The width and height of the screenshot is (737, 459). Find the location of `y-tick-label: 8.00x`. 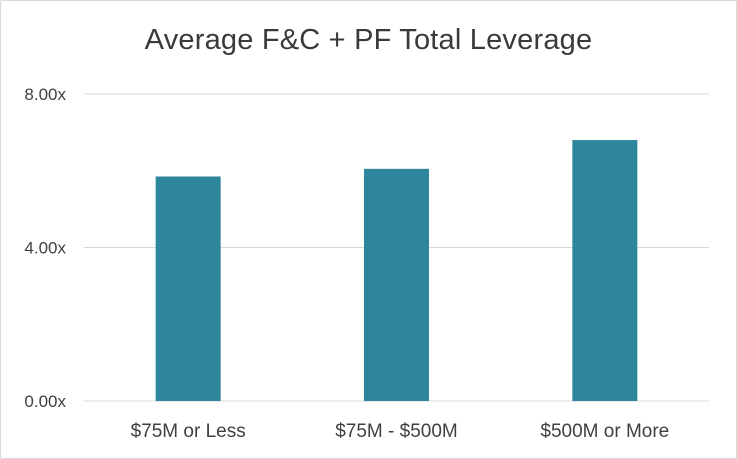

y-tick-label: 8.00x is located at coordinates (45, 94).